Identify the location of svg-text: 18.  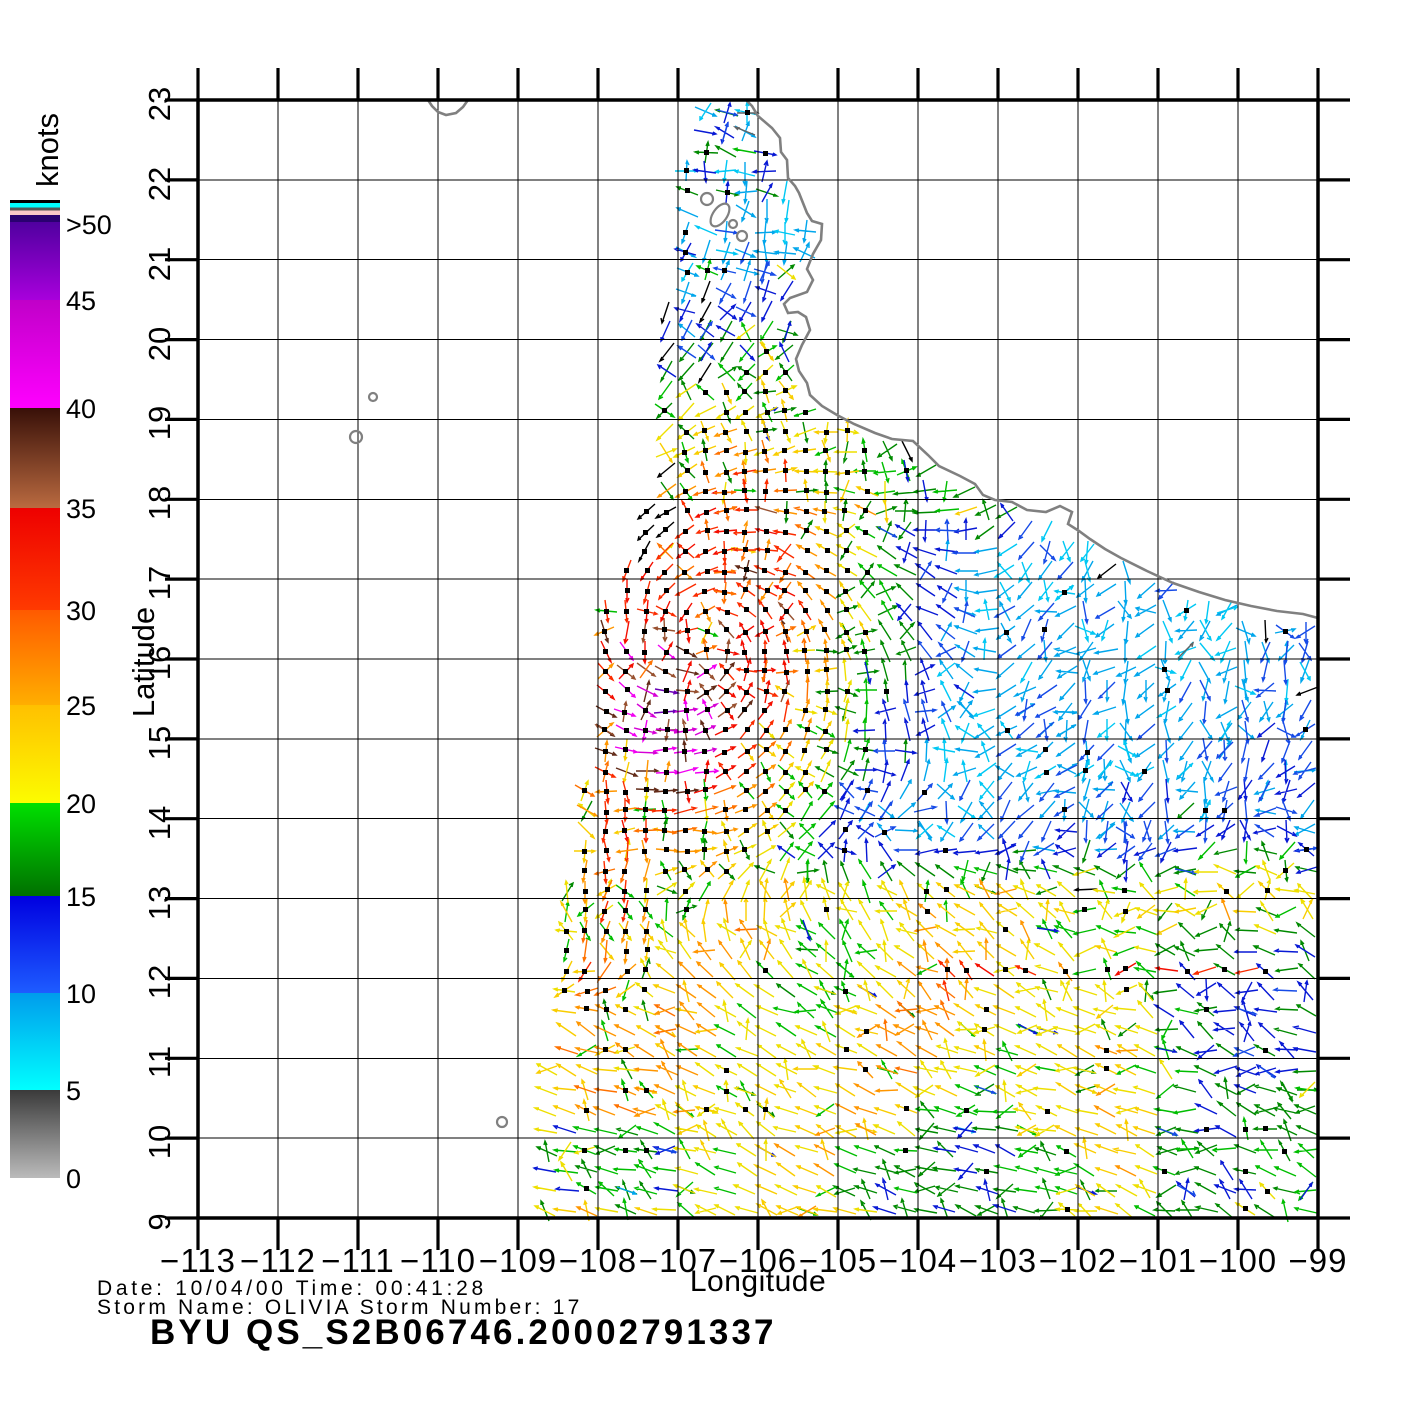
(159, 503).